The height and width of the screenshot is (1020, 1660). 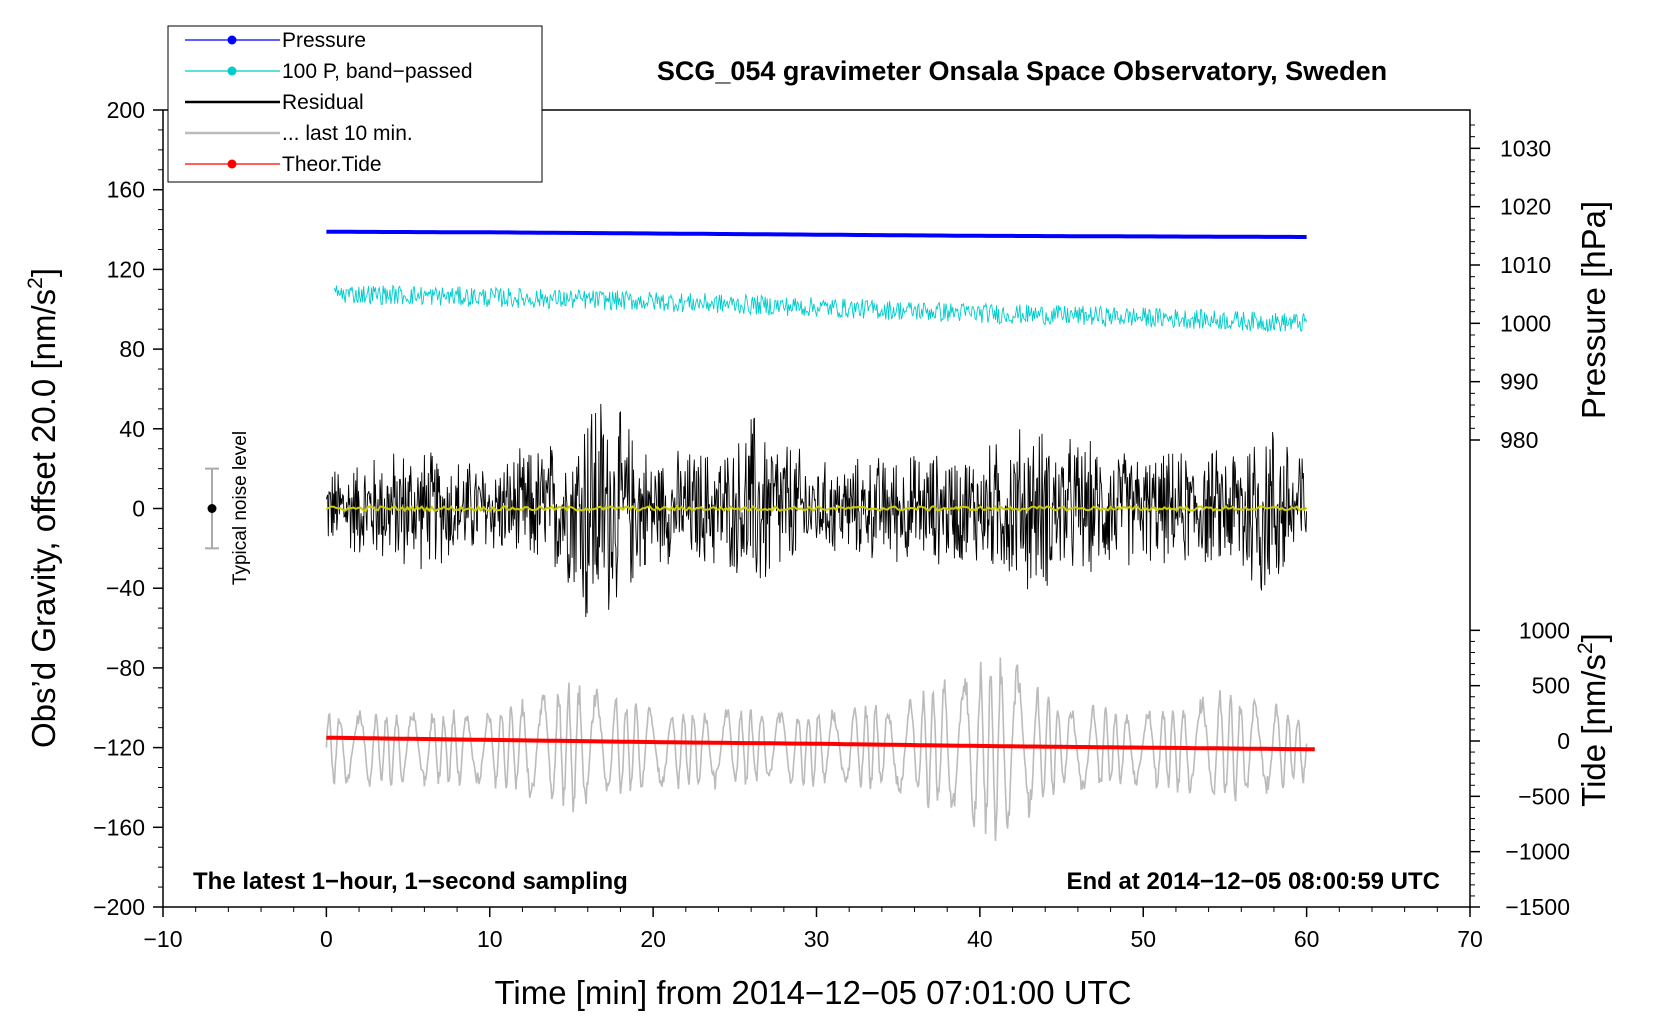 I want to click on tide-tick-label: −1500, so click(x=1537, y=907).